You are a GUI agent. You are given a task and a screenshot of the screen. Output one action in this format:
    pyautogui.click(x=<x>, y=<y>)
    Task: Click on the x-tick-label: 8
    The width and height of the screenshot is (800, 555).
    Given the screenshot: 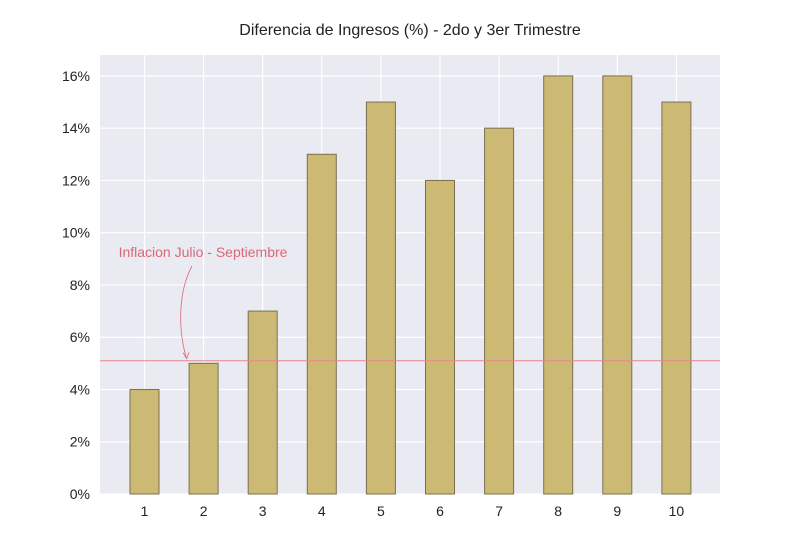 What is the action you would take?
    pyautogui.click(x=558, y=511)
    